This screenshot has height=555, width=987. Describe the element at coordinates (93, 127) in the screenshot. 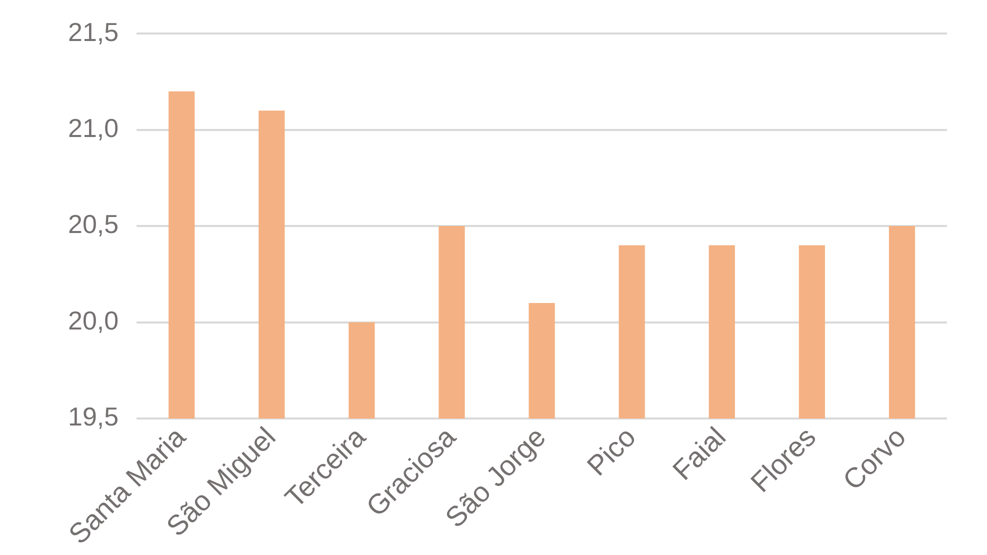

I see `y-tick-label: 21,0` at that location.